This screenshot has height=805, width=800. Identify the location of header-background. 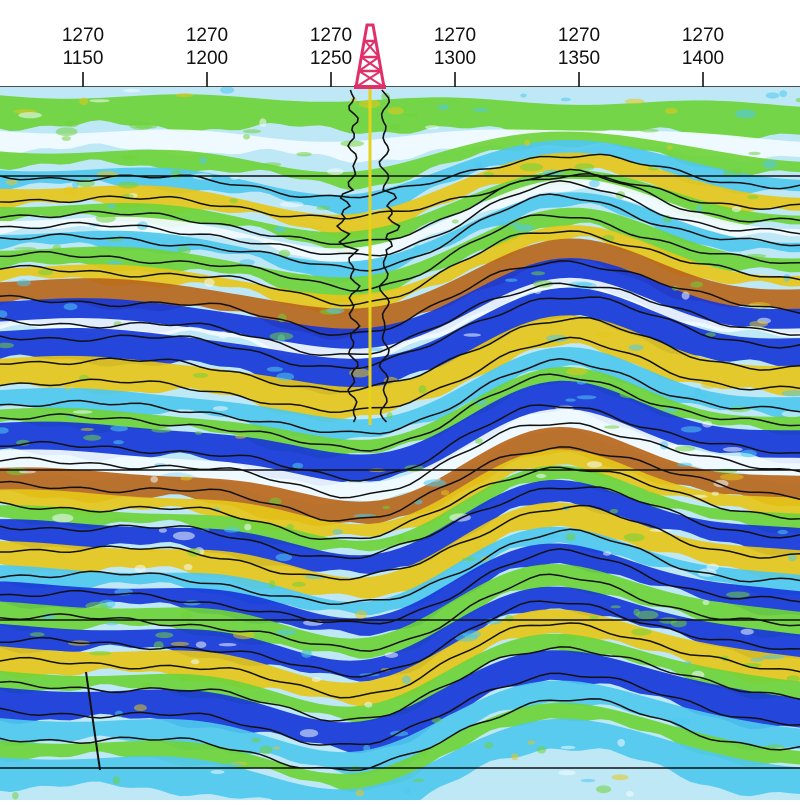
(400, 43).